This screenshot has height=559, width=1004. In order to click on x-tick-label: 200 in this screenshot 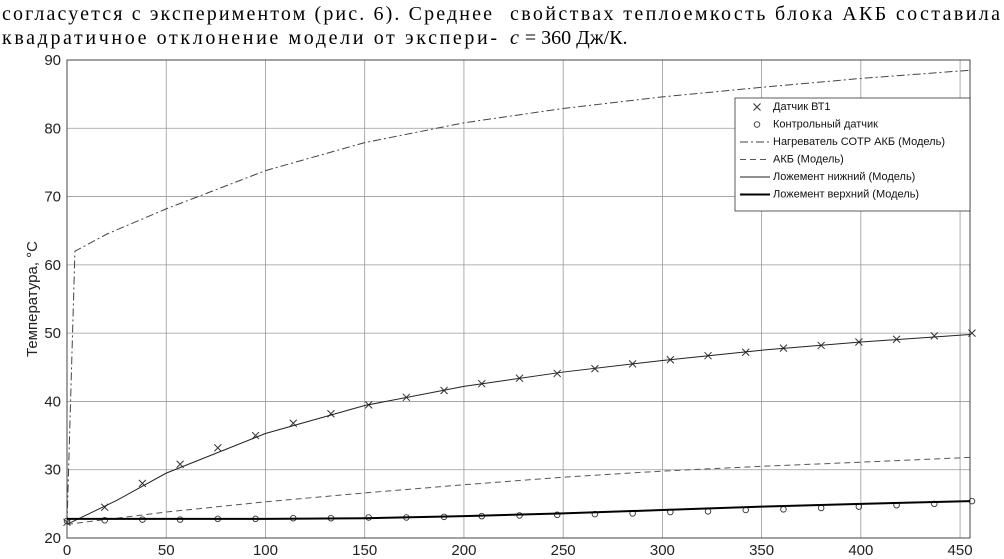, I will do `click(463, 550)`.